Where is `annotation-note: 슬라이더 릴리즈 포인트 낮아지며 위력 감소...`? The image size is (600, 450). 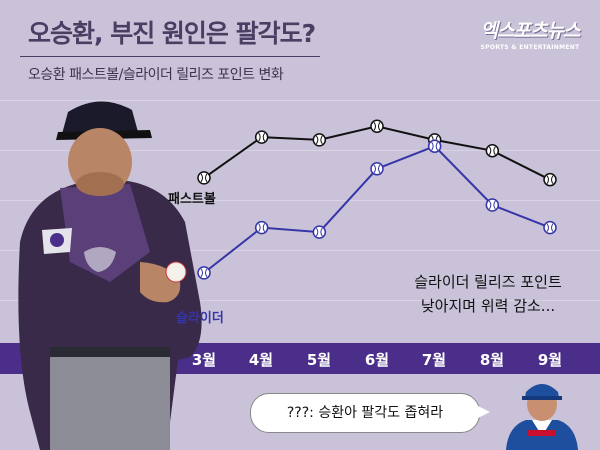 annotation-note: 슬라이더 릴리즈 포인트 낮아지며 위력 감소... is located at coordinates (488, 294).